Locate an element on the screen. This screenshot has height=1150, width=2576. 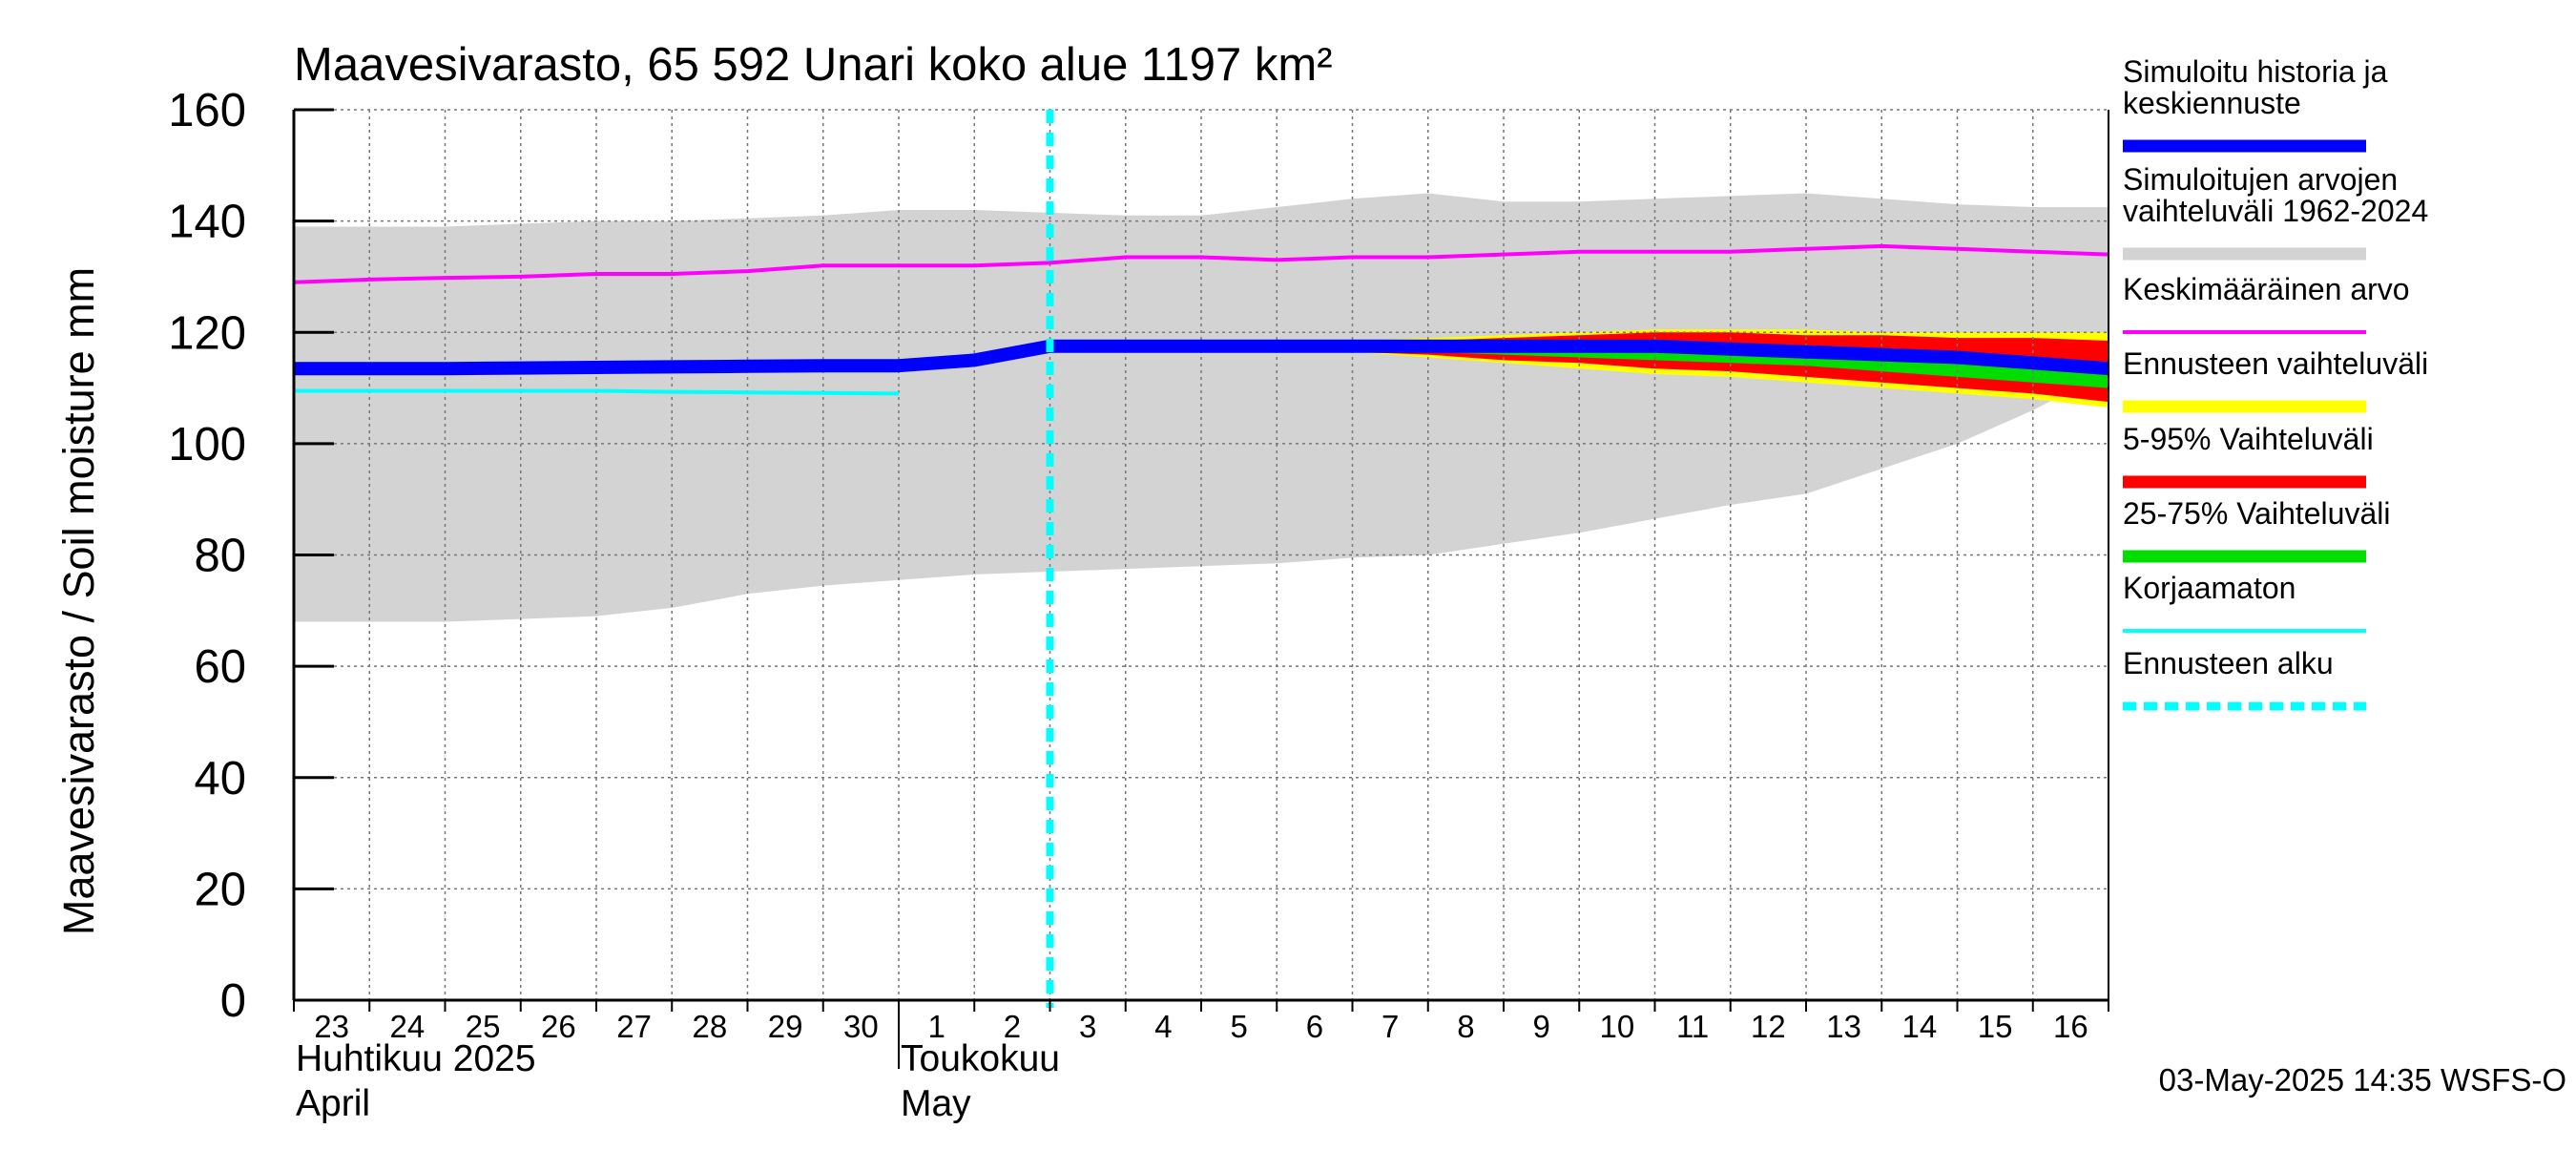
legend-label: 25-75% Vaihteluväli is located at coordinates (2256, 513).